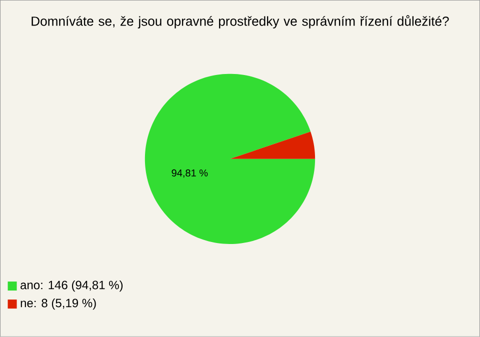 The height and width of the screenshot is (337, 480). I want to click on chart-title: Domníváte se, že jsou opravné prostředky ve správním řízení důležité?, so click(240, 21).